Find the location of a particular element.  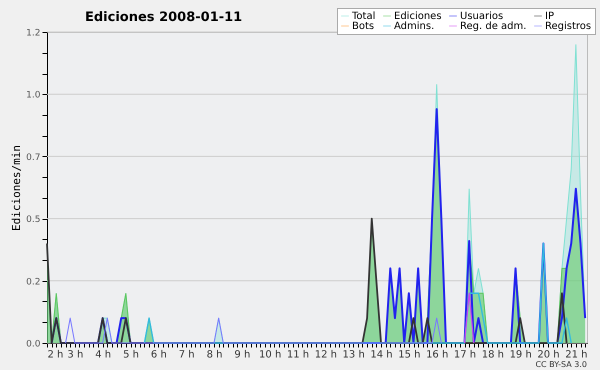

x-tick-label: 12 h is located at coordinates (325, 355).